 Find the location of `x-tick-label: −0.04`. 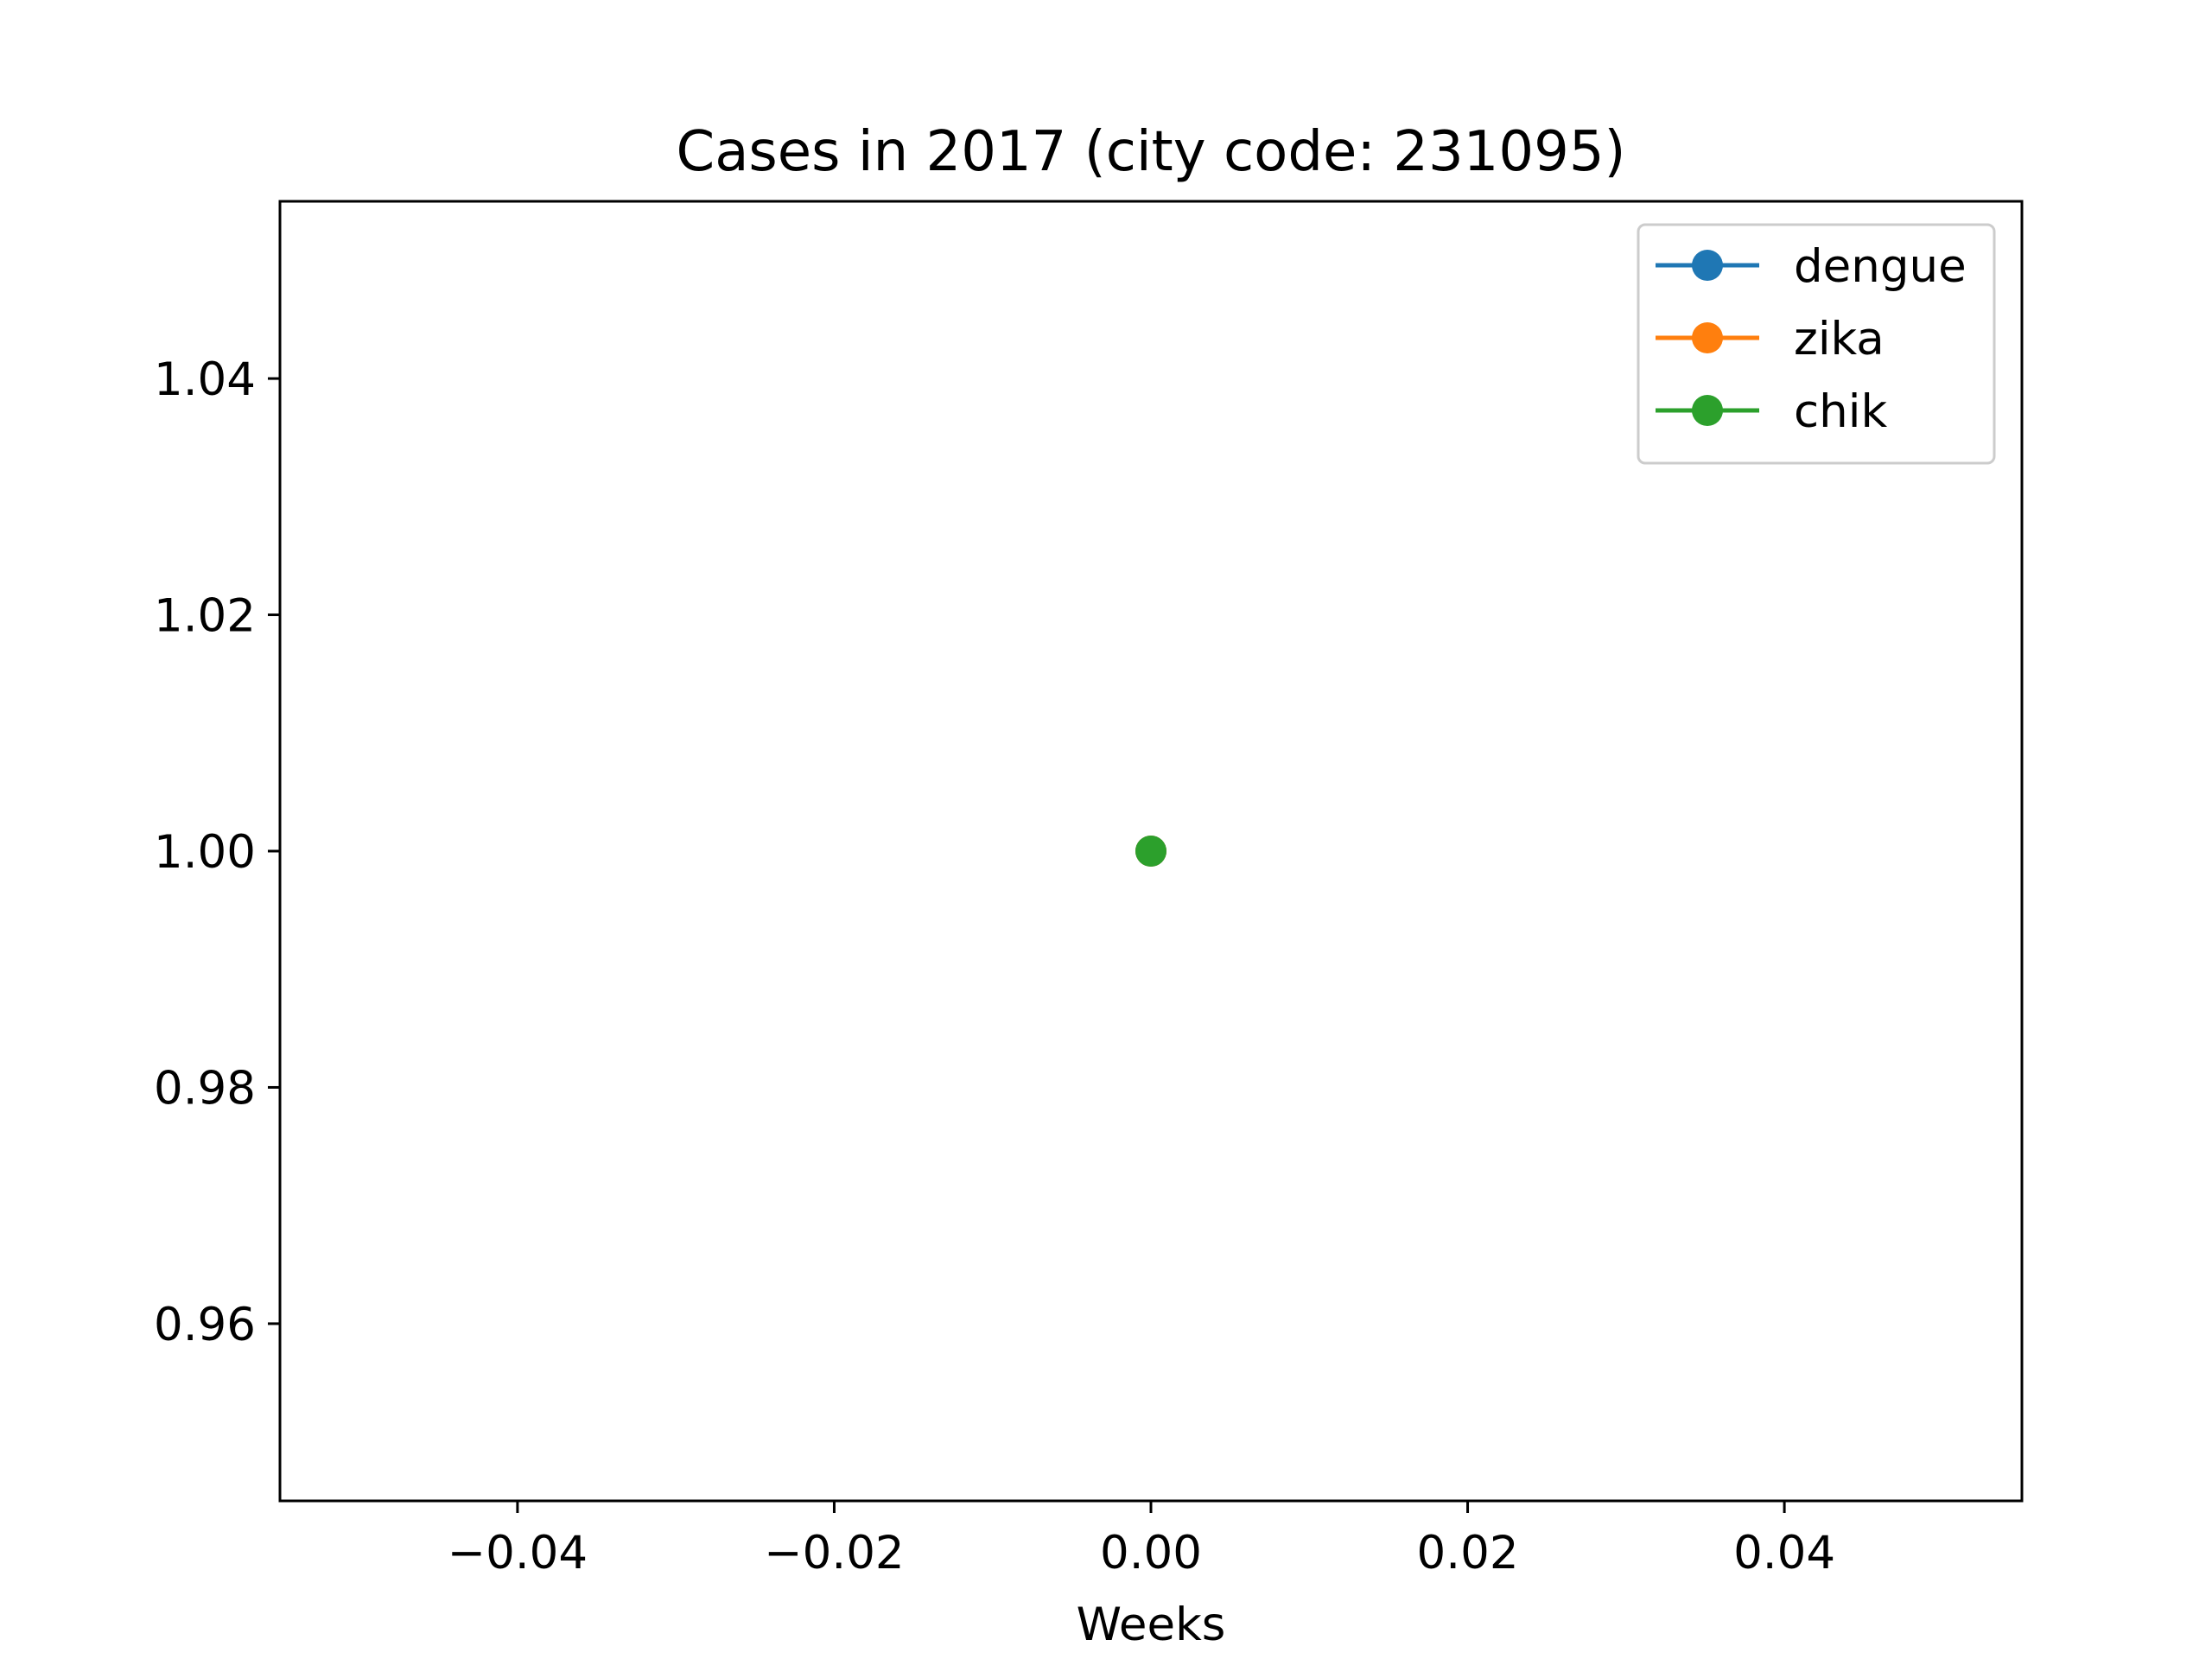

x-tick-label: −0.04 is located at coordinates (518, 1553).